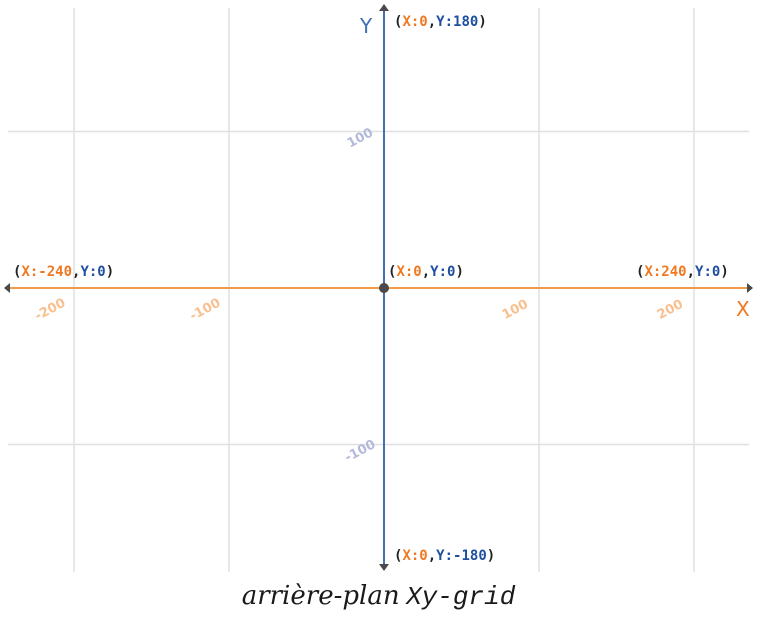  What do you see at coordinates (360, 295) in the screenshot?
I see `y-tick-labels: 100 -100` at bounding box center [360, 295].